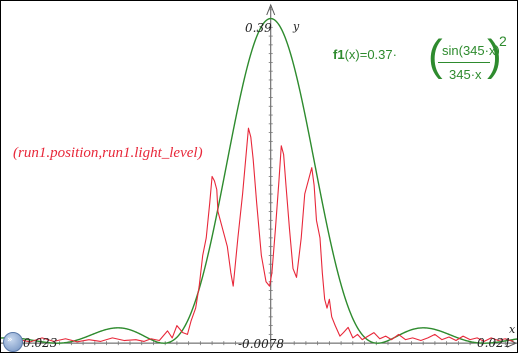 Image resolution: width=518 pixels, height=353 pixels. I want to click on left-paren: (, so click(435, 55).